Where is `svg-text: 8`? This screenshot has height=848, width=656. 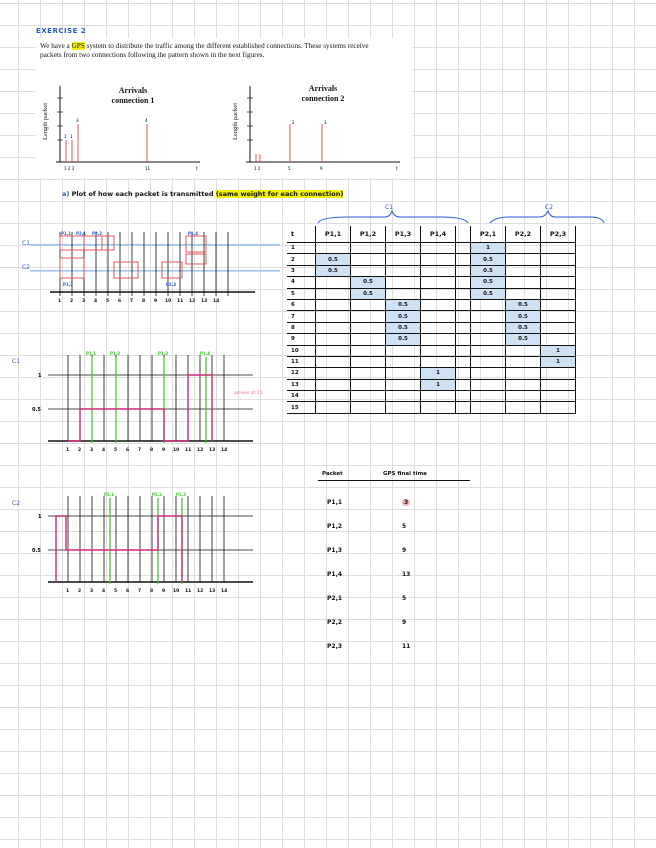
svg-text: 8 is located at coordinates (143, 301).